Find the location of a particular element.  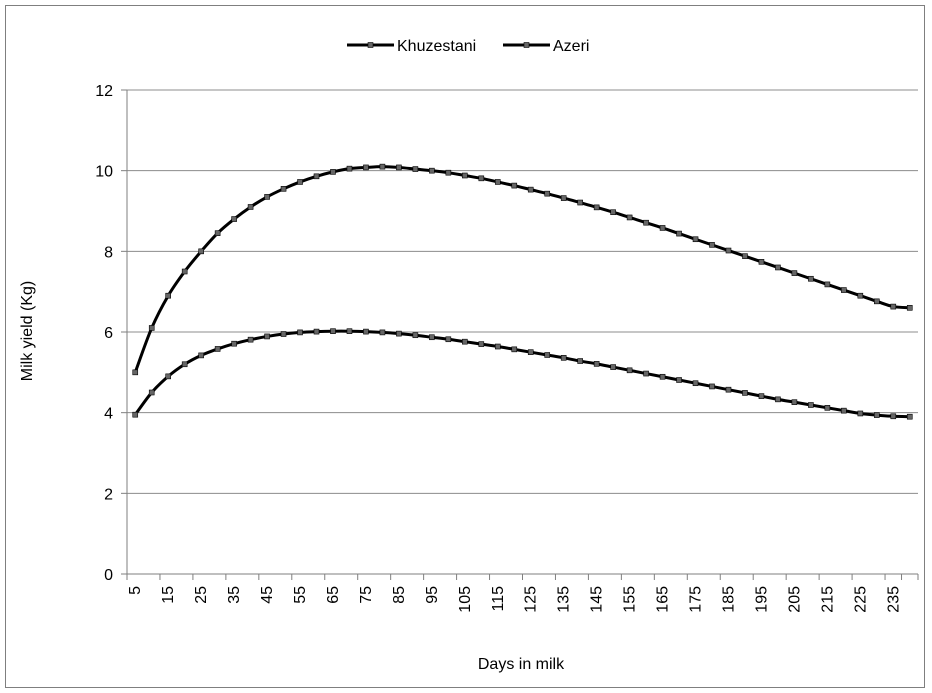

legend-label: Khuzestani is located at coordinates (436, 46).